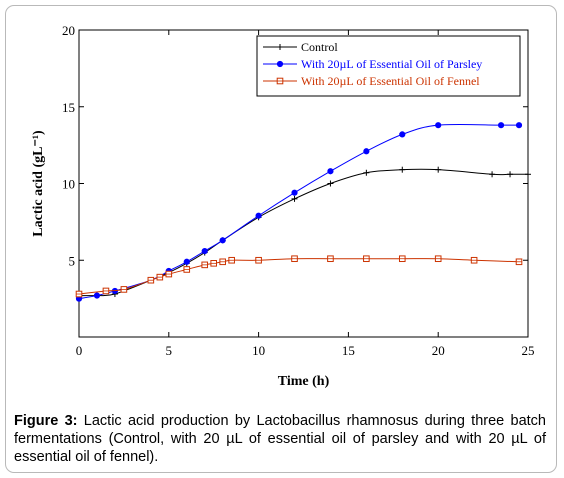 This screenshot has height=478, width=564. Describe the element at coordinates (169, 350) in the screenshot. I see `x-tick-label: 5` at that location.